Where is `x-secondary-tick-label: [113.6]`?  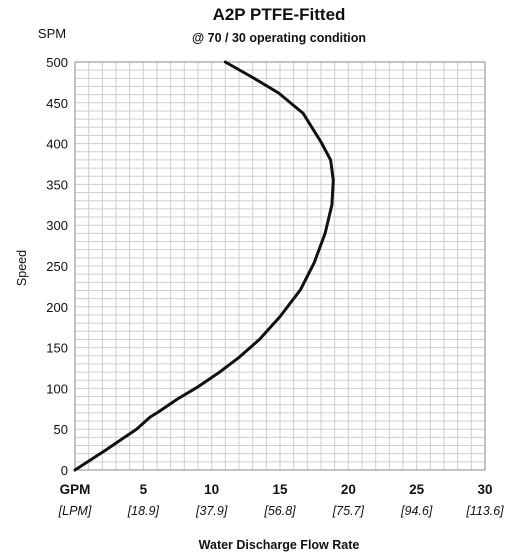 x-secondary-tick-label: [113.6] is located at coordinates (484, 511).